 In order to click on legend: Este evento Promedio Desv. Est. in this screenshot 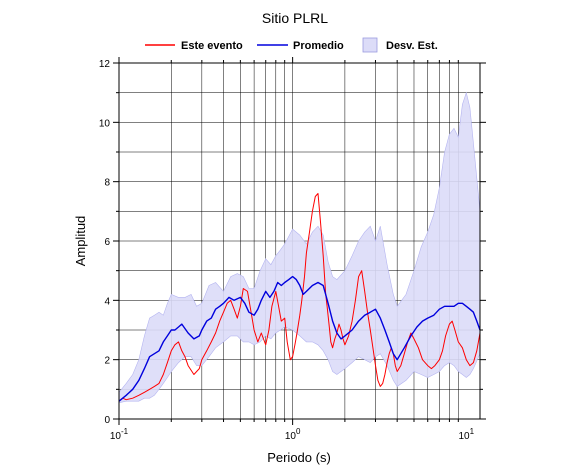, I will do `click(291, 45)`.